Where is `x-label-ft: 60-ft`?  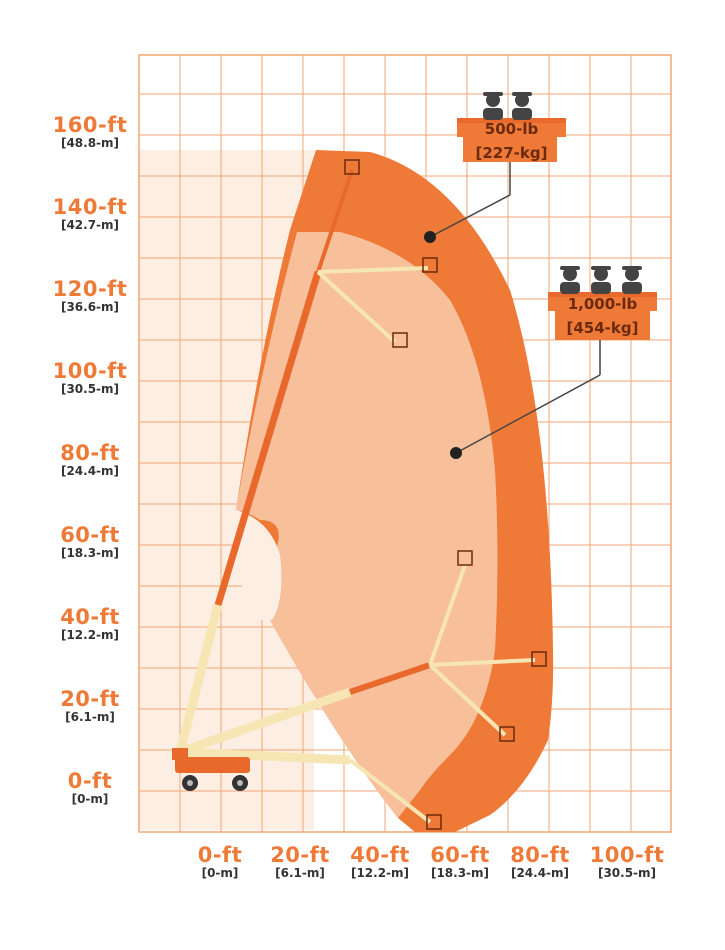 x-label-ft: 60-ft is located at coordinates (460, 855).